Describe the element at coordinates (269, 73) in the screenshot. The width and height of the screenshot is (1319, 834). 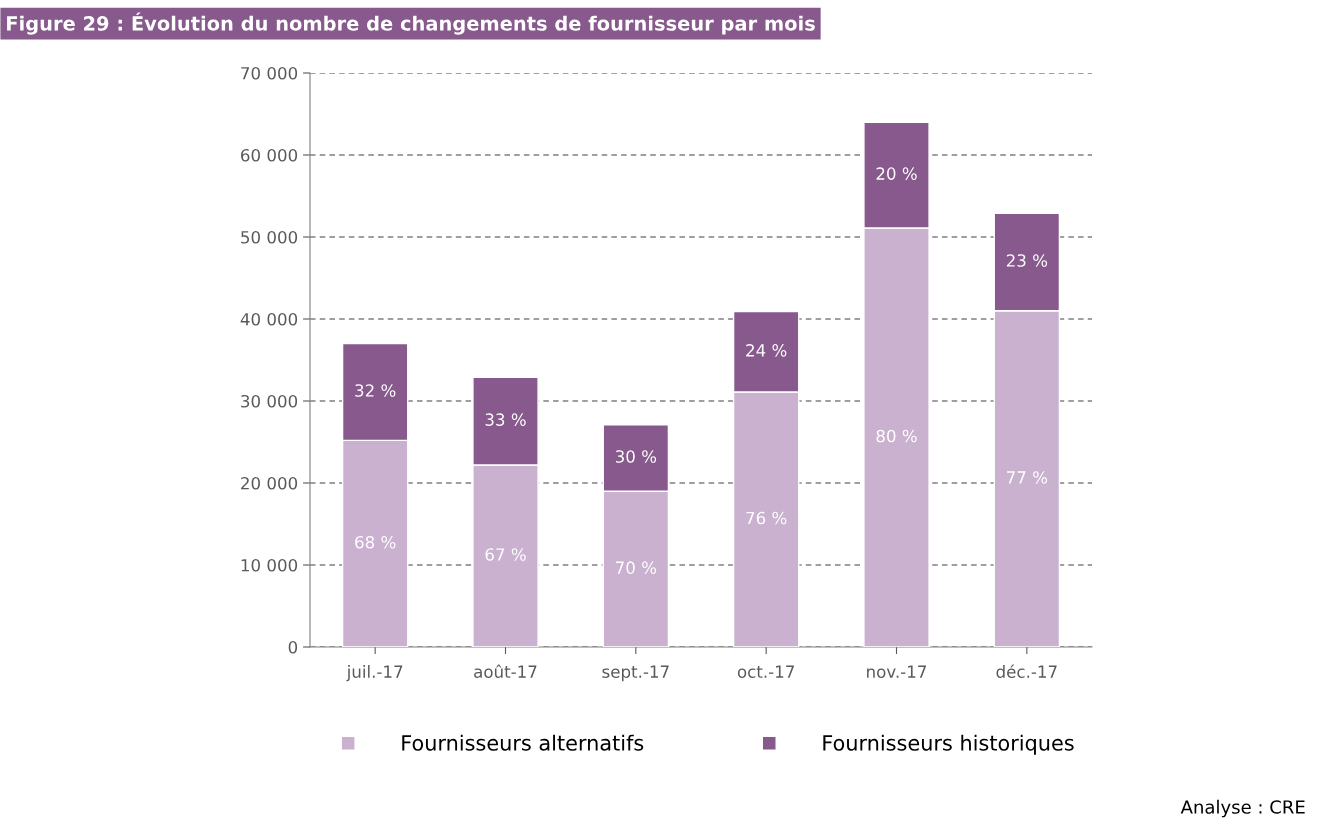
I see `y-tick-label: 70 000` at that location.